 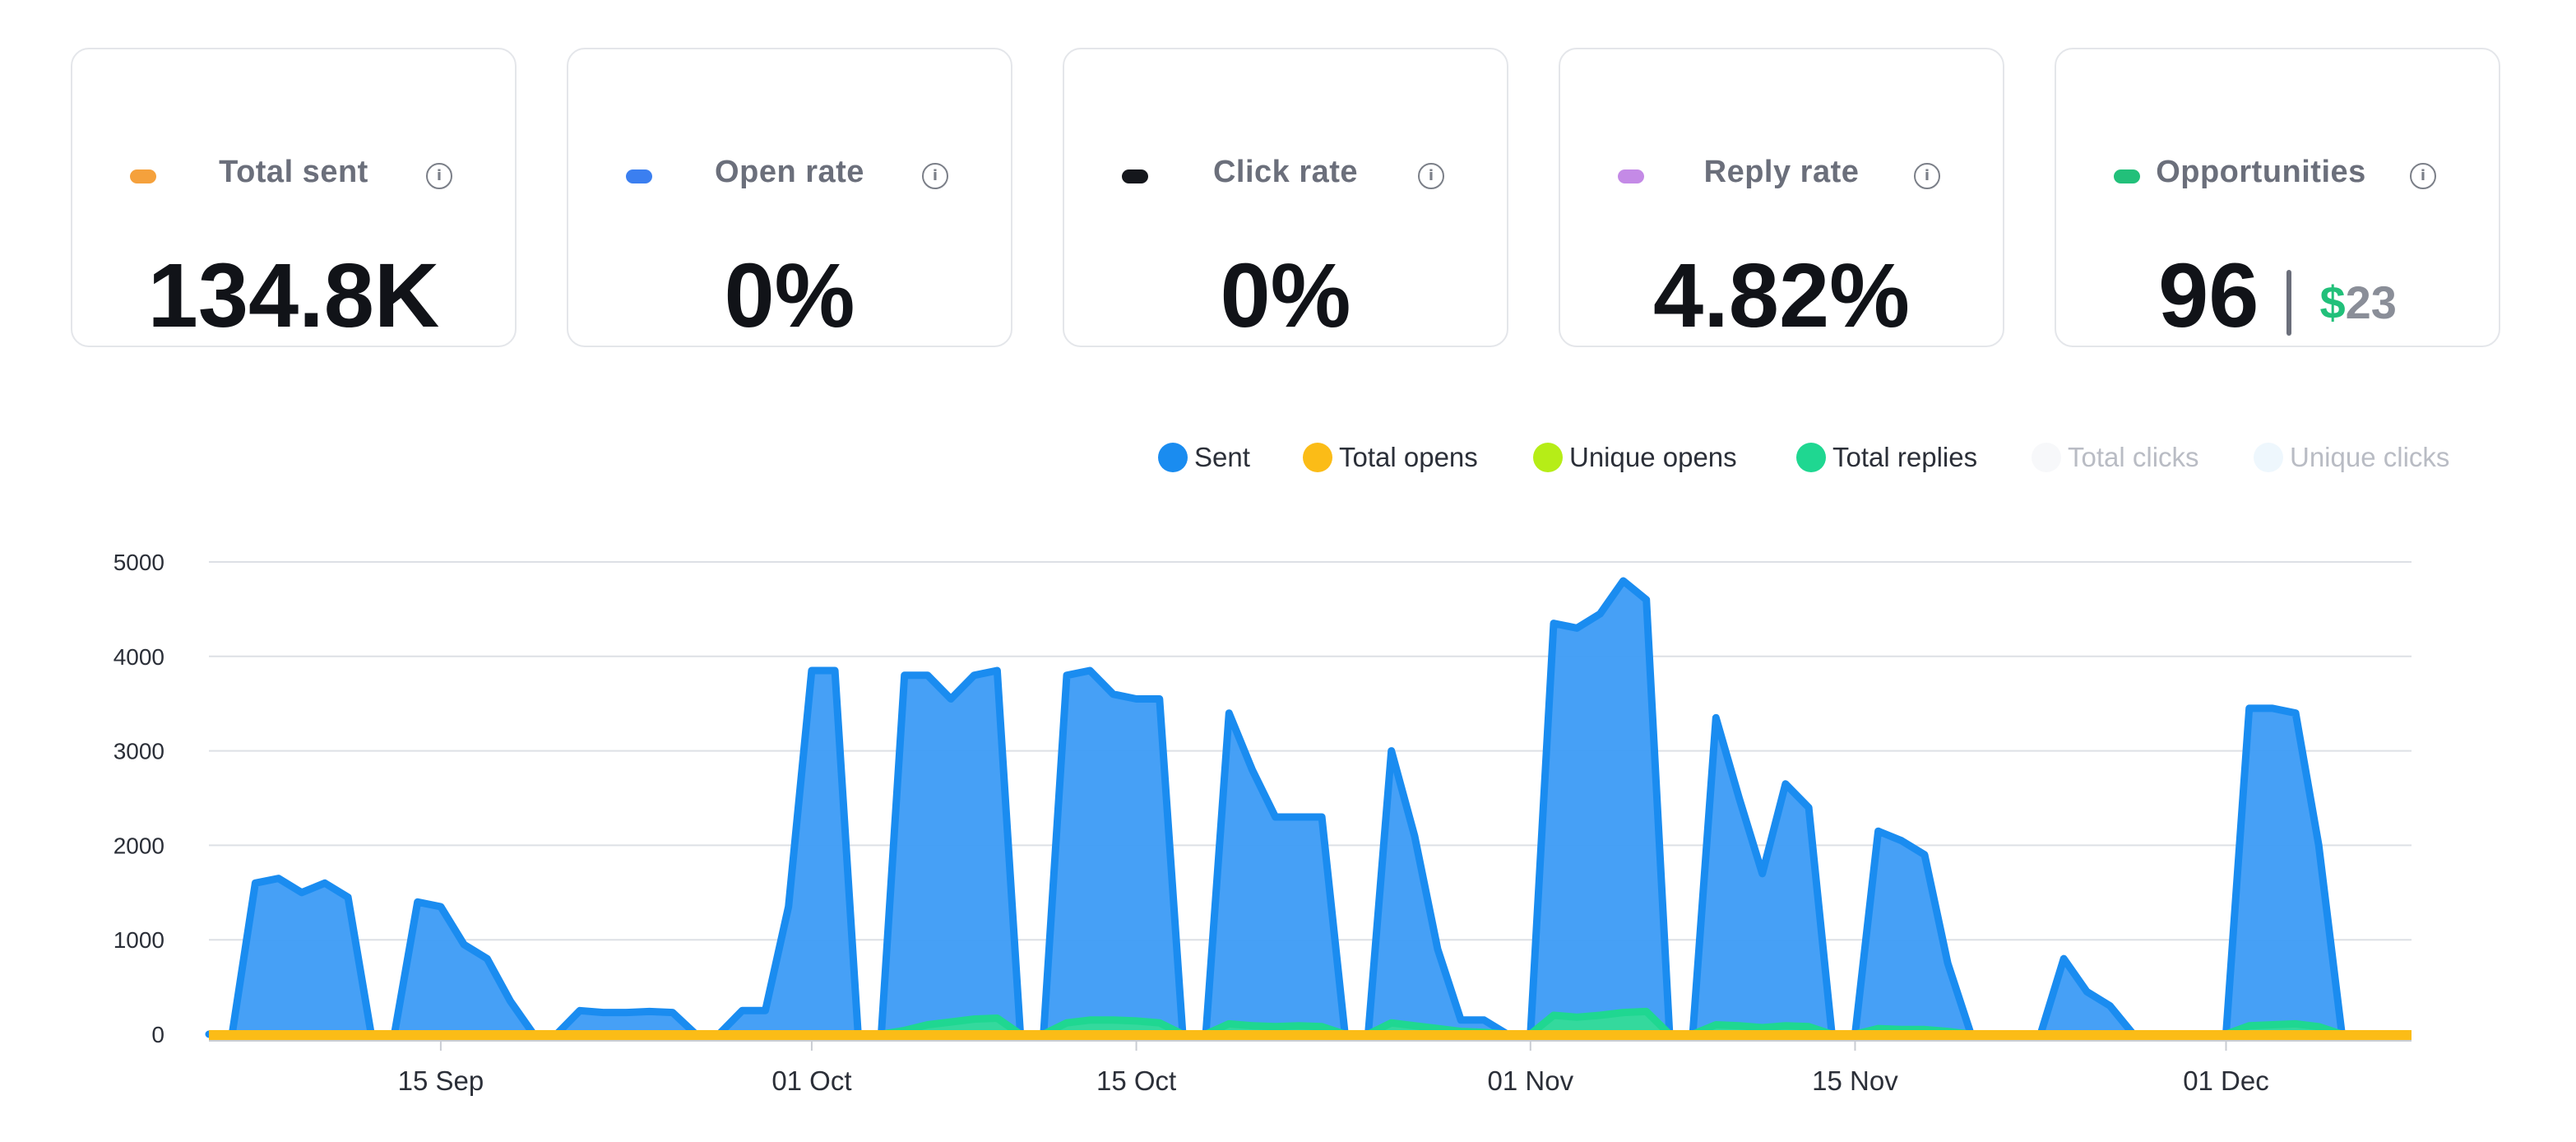 What do you see at coordinates (1653, 457) in the screenshot?
I see `legend-label: Unique opens` at bounding box center [1653, 457].